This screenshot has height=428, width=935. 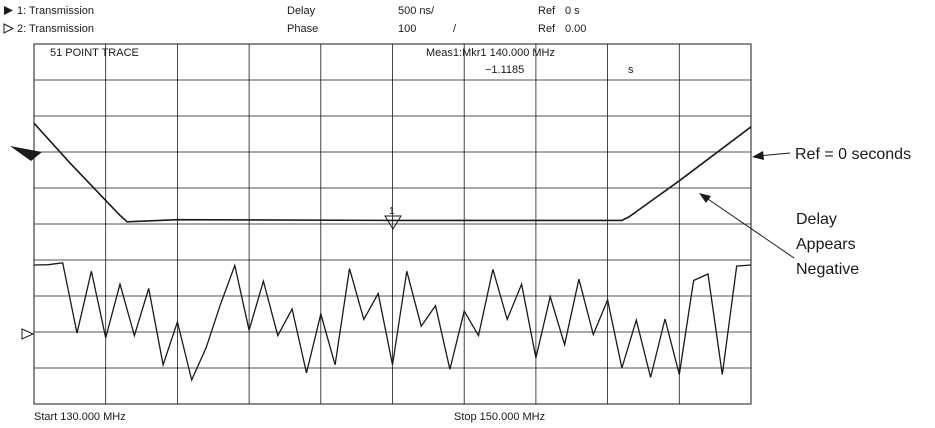 What do you see at coordinates (499, 417) in the screenshot?
I see `stop-frequency: Stop 150.000 MHz` at bounding box center [499, 417].